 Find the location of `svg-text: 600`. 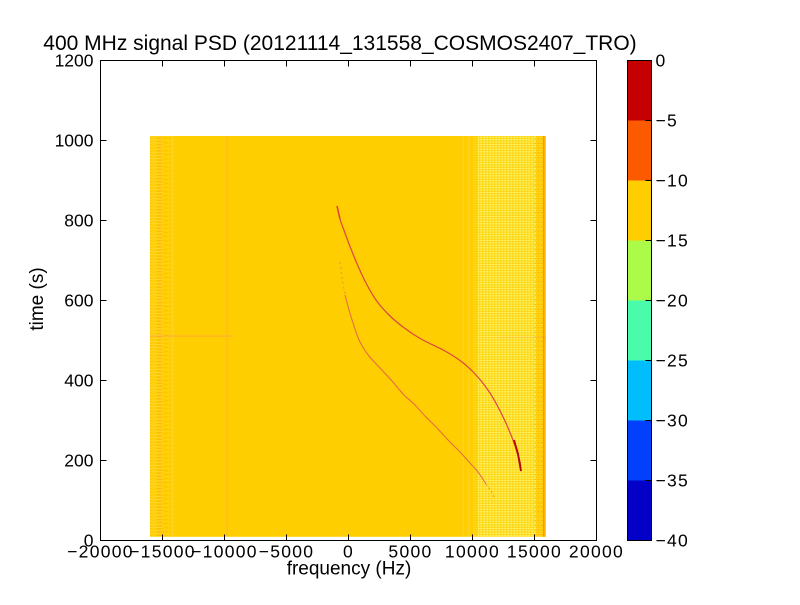

svg-text: 600 is located at coordinates (78, 300).